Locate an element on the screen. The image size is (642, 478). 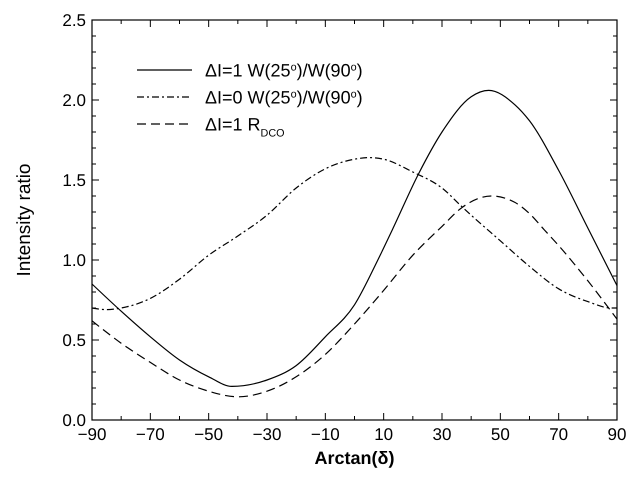
x-tick-label: 50 is located at coordinates (500, 434).